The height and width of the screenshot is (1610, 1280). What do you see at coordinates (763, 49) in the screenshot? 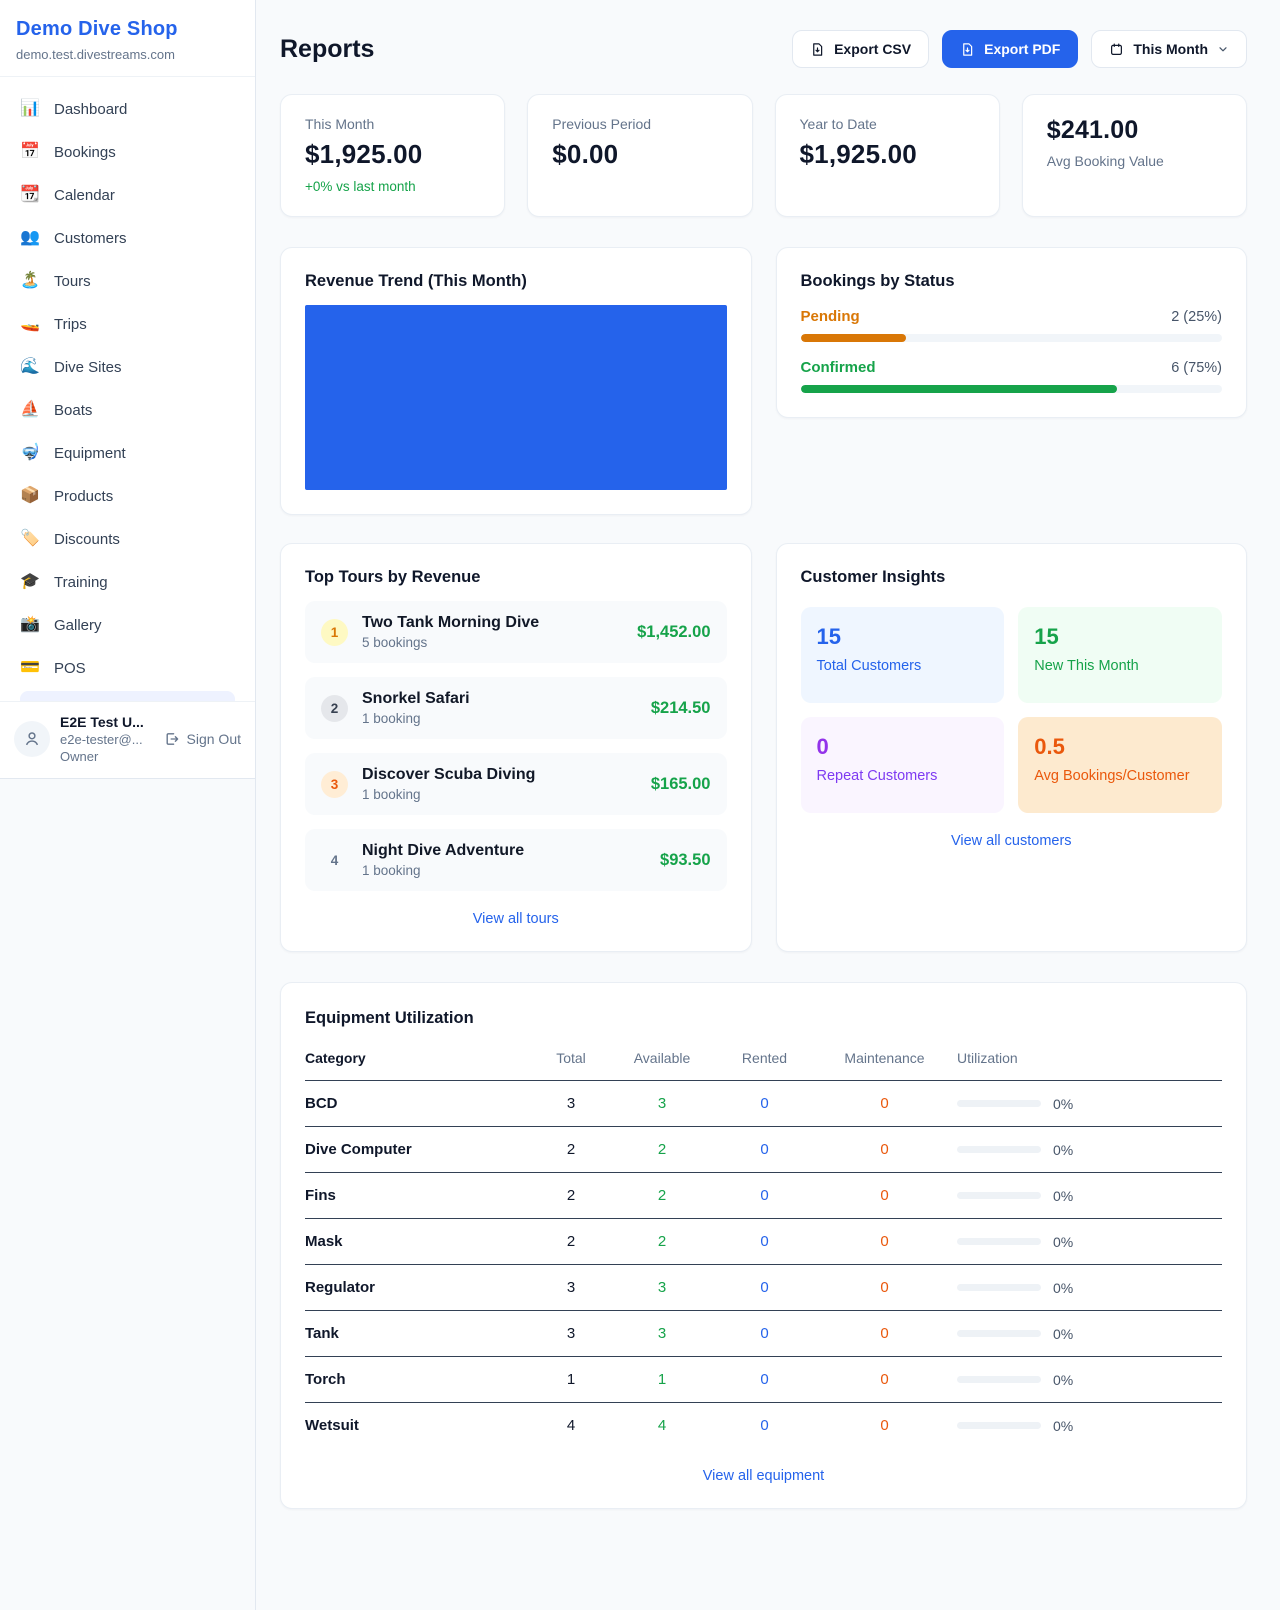
I see `page-header: Reports Export CSV Export PDF` at bounding box center [763, 49].